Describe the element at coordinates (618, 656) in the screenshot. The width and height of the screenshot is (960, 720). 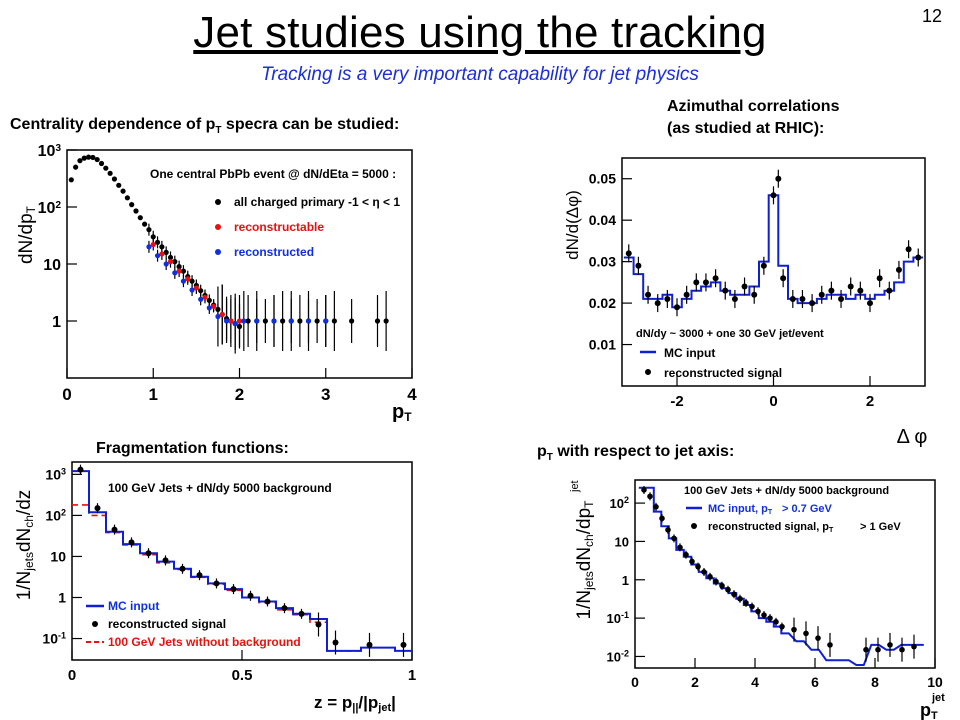
I see `y-tick-label: 10-2` at that location.